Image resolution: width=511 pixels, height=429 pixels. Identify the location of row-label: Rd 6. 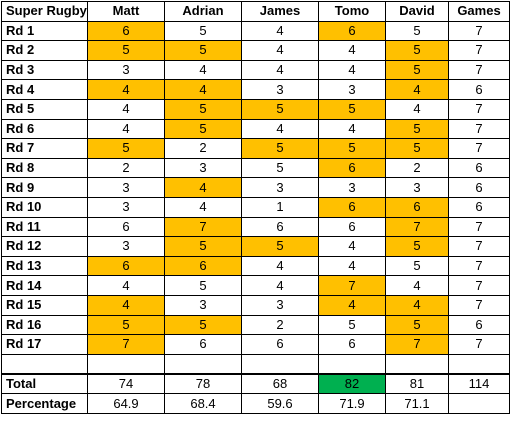
(44, 129).